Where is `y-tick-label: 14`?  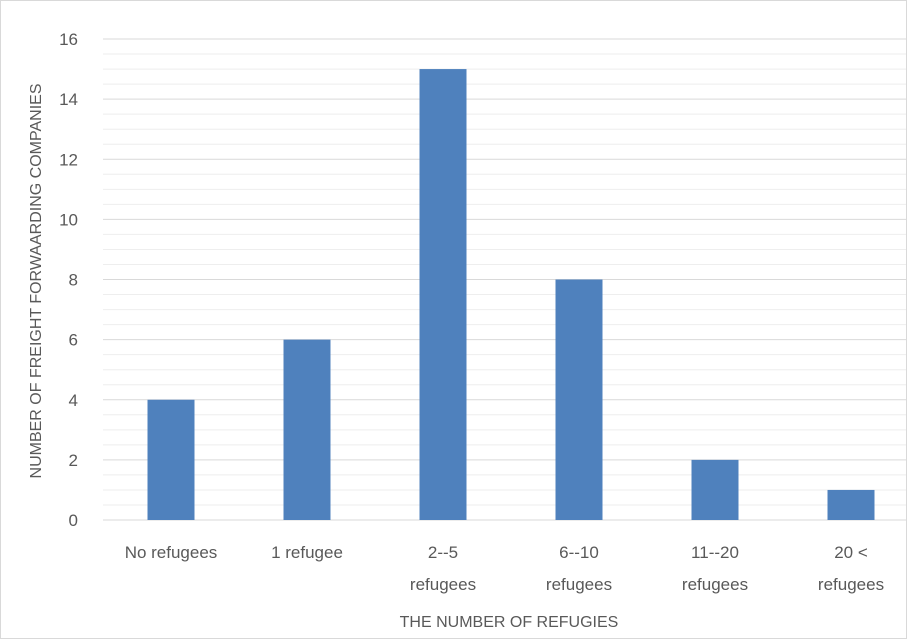 y-tick-label: 14 is located at coordinates (68, 99).